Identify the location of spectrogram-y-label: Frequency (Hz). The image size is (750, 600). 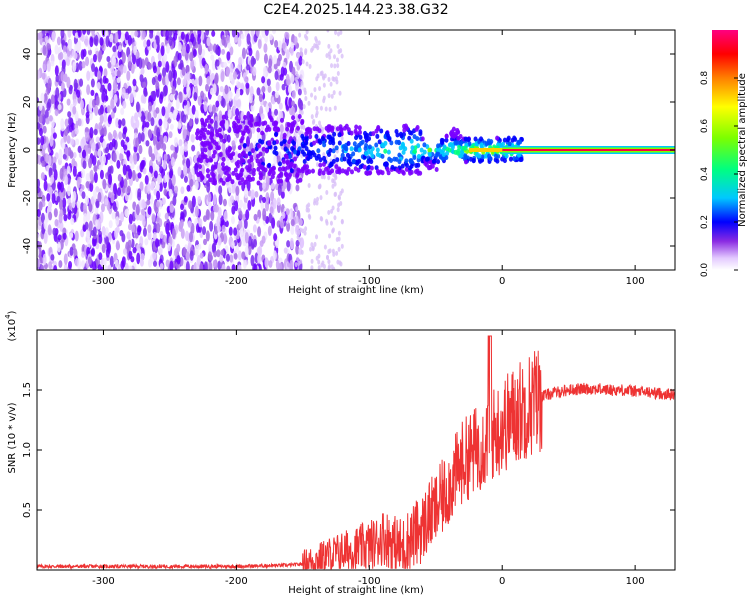
(12, 150).